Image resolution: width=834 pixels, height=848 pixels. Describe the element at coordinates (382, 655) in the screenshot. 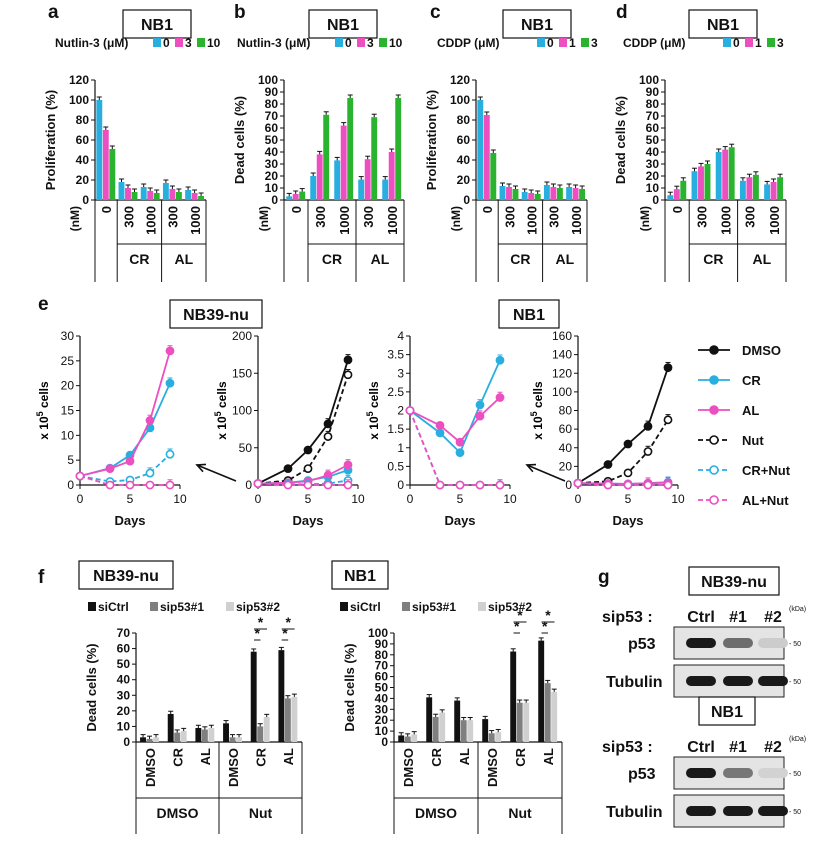

I see `y-tick-label-f2-8: 80` at that location.